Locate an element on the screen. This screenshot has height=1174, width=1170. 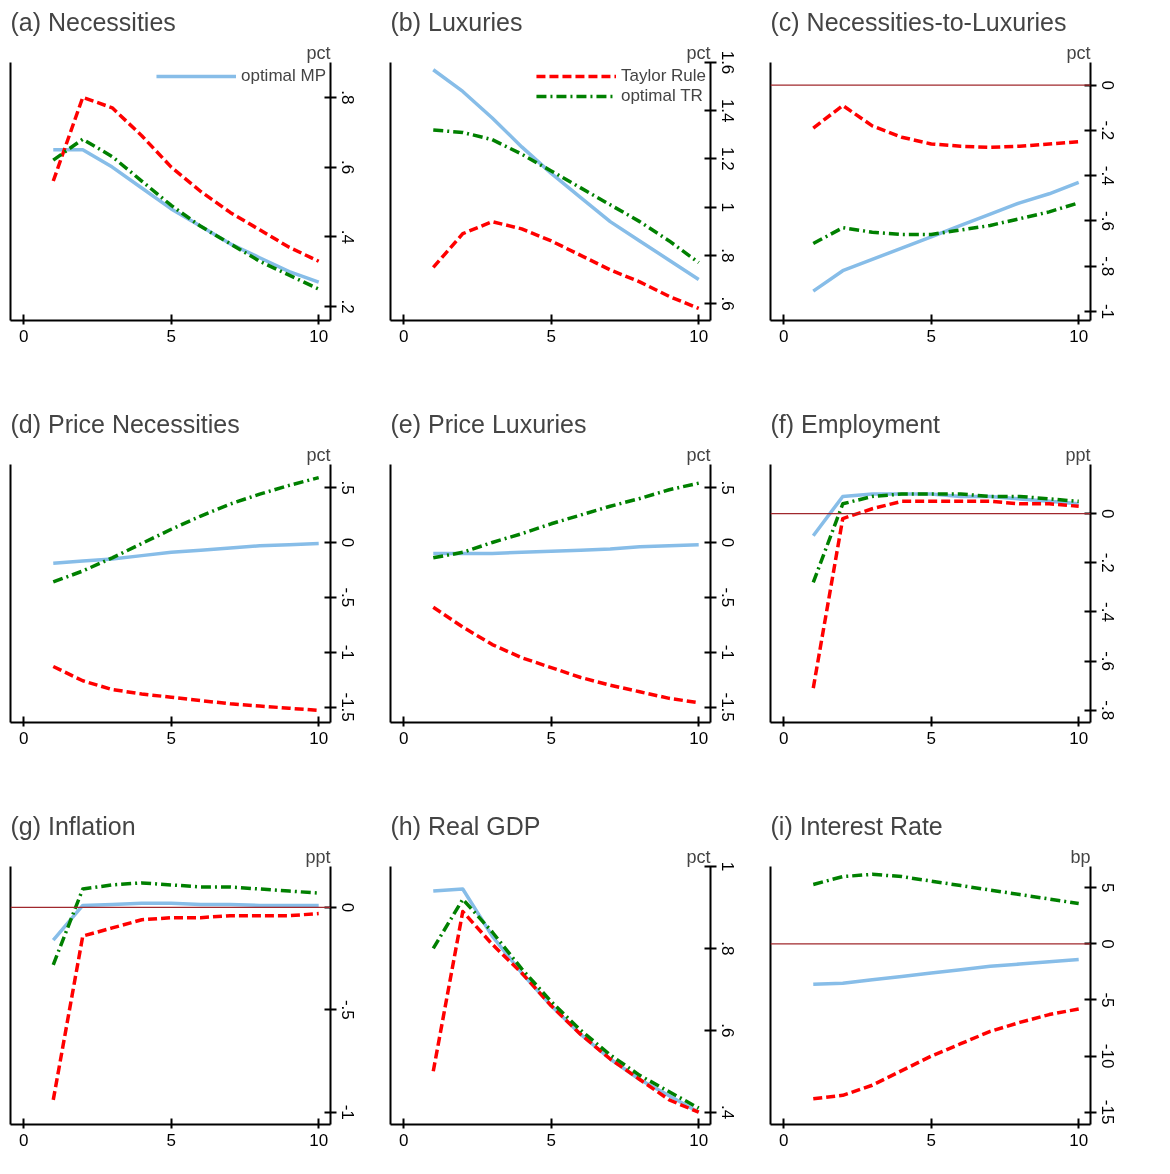
chart-title: (g) Inflation is located at coordinates (73, 825).